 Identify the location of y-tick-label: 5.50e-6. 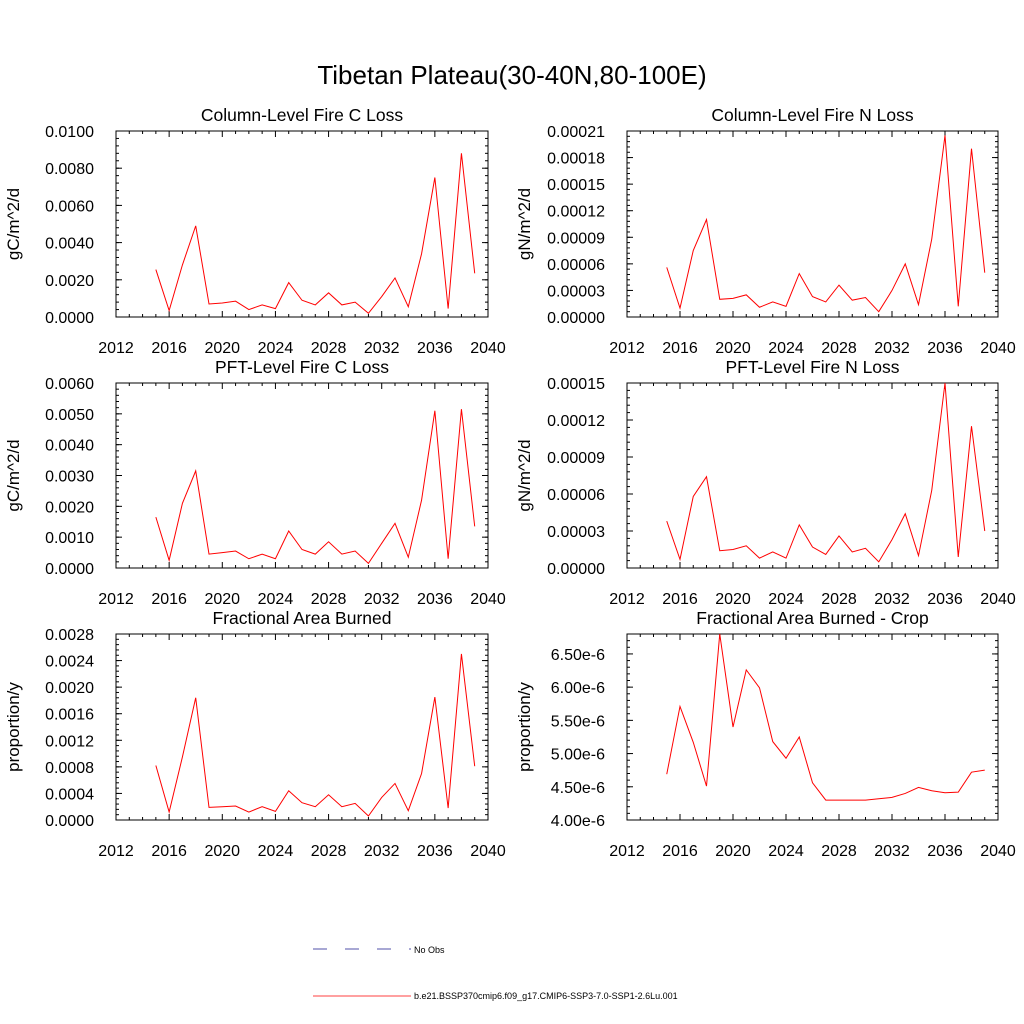
(578, 721).